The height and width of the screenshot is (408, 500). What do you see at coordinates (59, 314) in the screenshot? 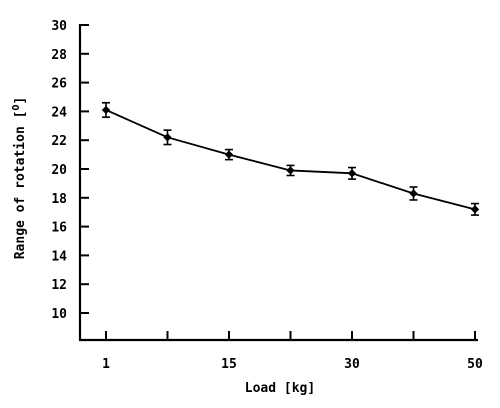
I see `y-tick-label: 10` at bounding box center [59, 314].